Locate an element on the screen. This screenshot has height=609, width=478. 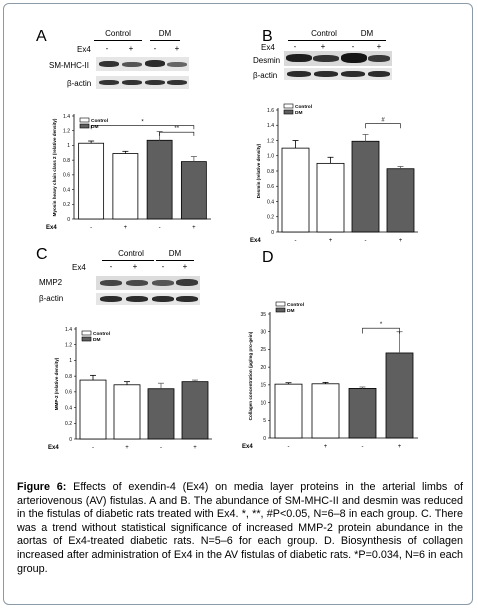
western-blot-sm-mhc-ii is located at coordinates (142, 64).